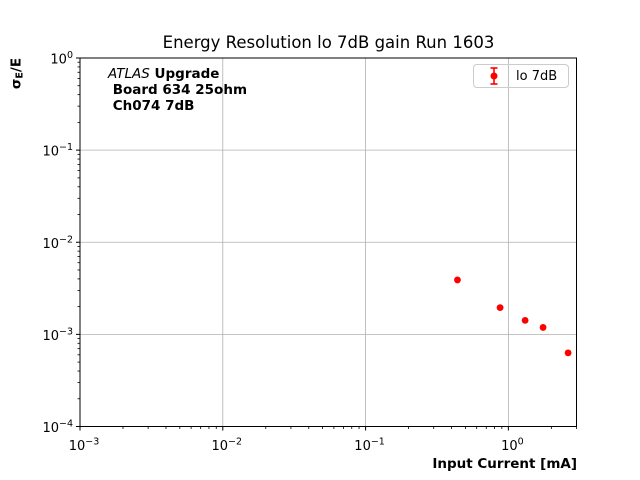 The width and height of the screenshot is (640, 480). I want to click on x-tick-label: 10⁻¹, so click(369, 446).